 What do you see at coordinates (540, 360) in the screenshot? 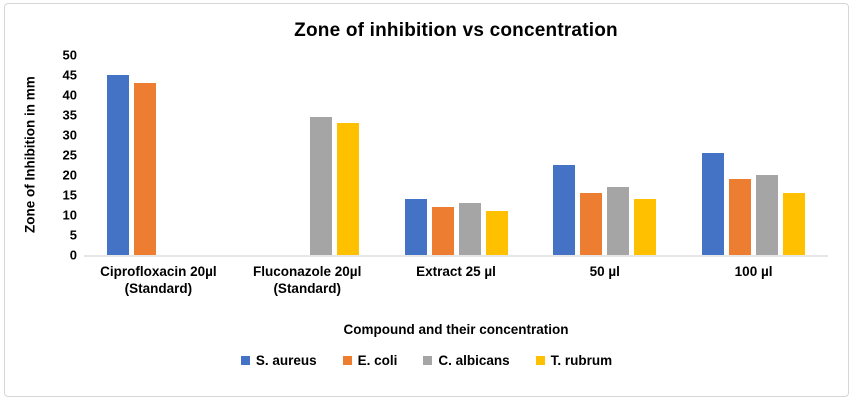
I see `legend-square-icon-t-rubrum` at bounding box center [540, 360].